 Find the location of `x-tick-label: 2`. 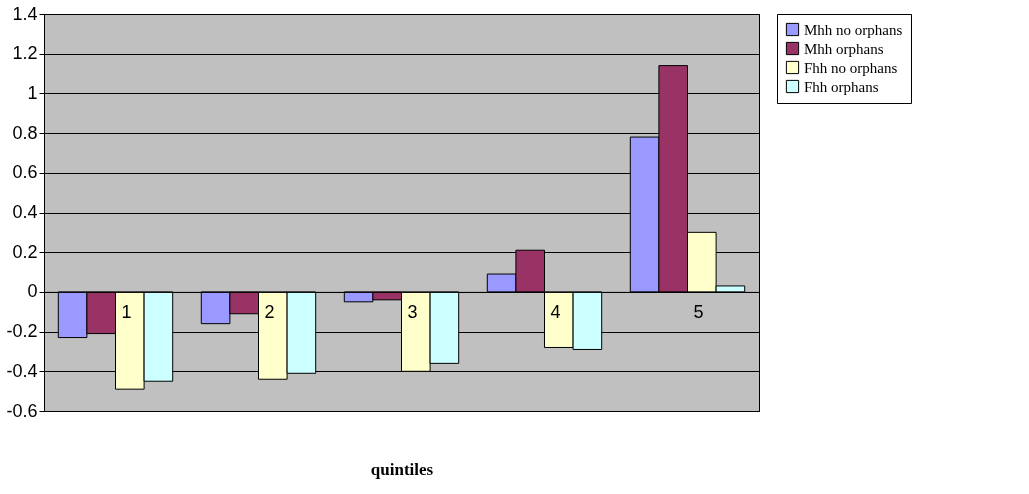

x-tick-label: 2 is located at coordinates (269, 312).